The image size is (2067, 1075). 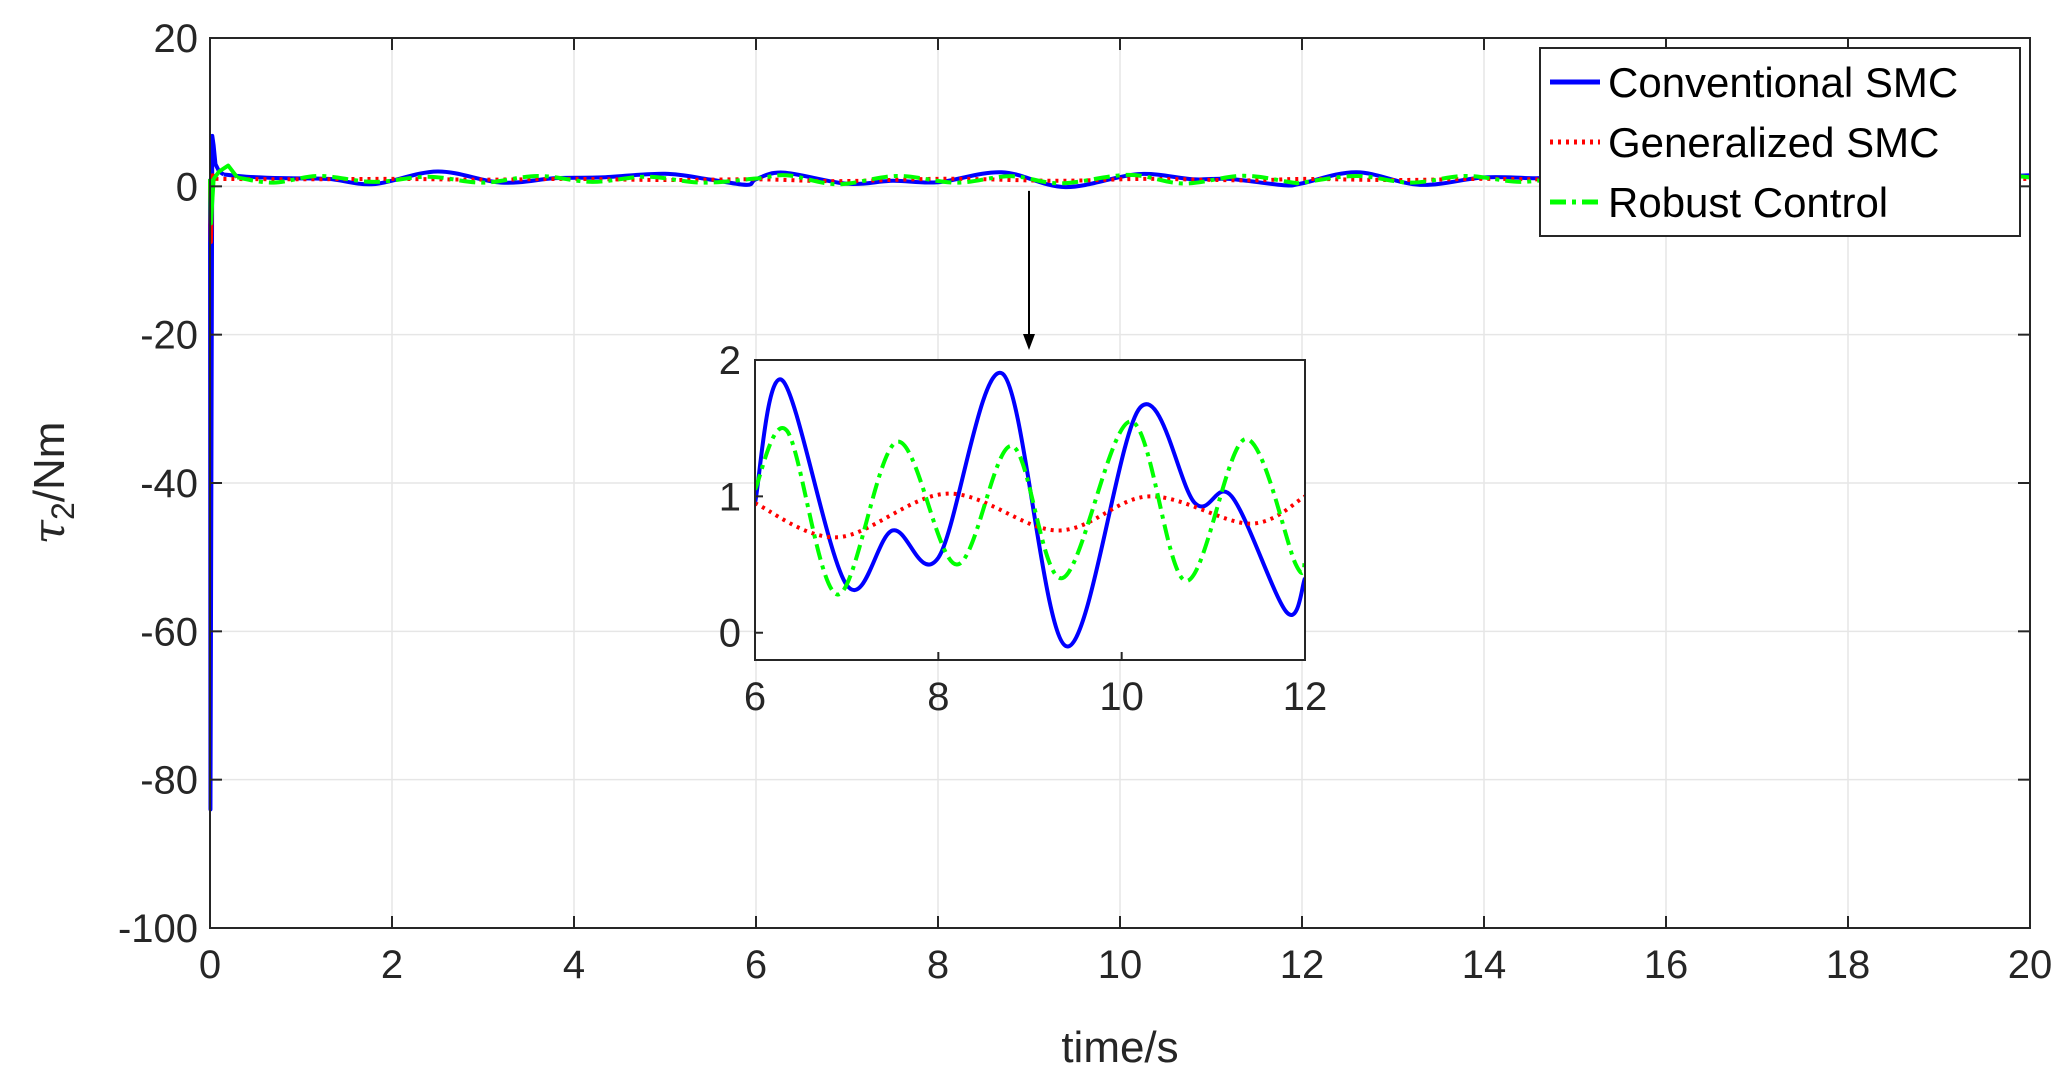 What do you see at coordinates (49, 531) in the screenshot?
I see `y-axis-label-symbol: τ` at bounding box center [49, 531].